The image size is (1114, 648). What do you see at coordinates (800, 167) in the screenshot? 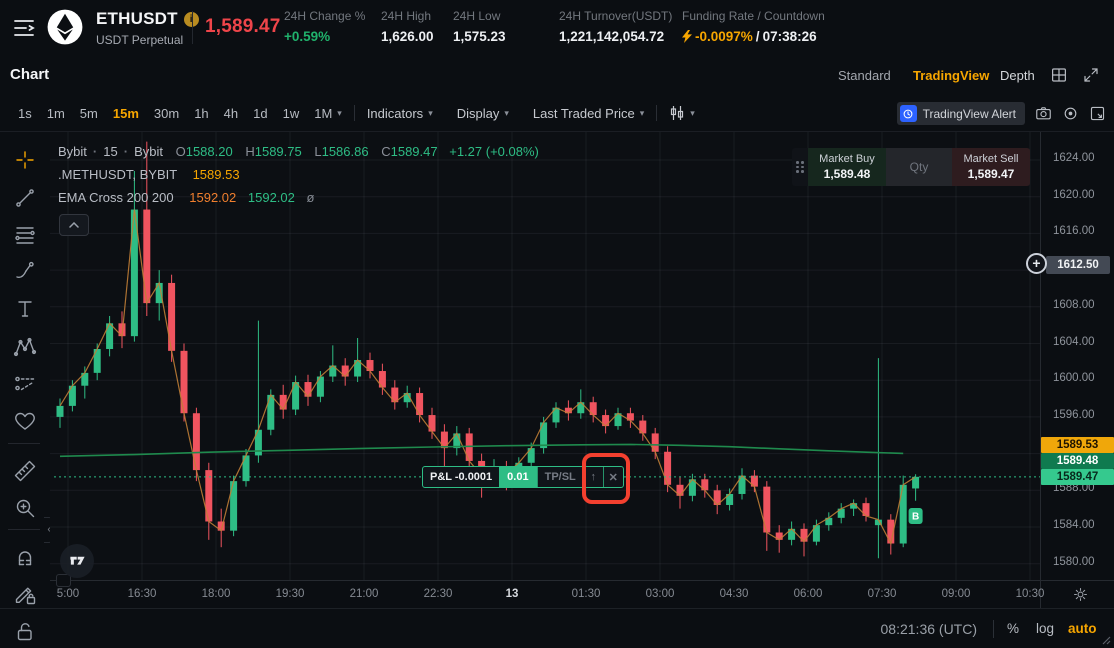
I see `widget-drag-handle` at bounding box center [800, 167].